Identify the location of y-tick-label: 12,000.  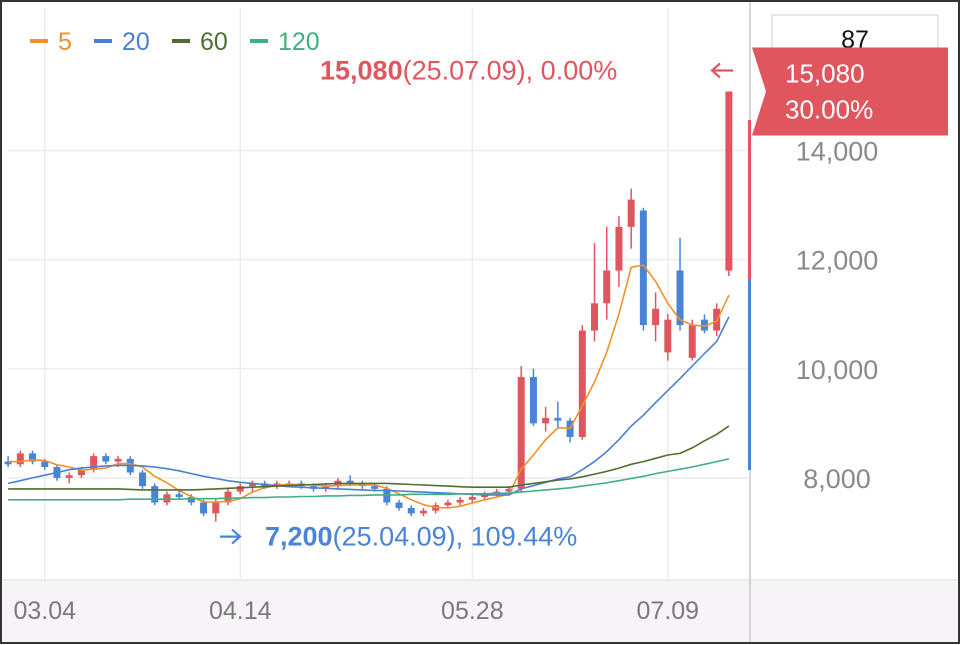
(837, 261).